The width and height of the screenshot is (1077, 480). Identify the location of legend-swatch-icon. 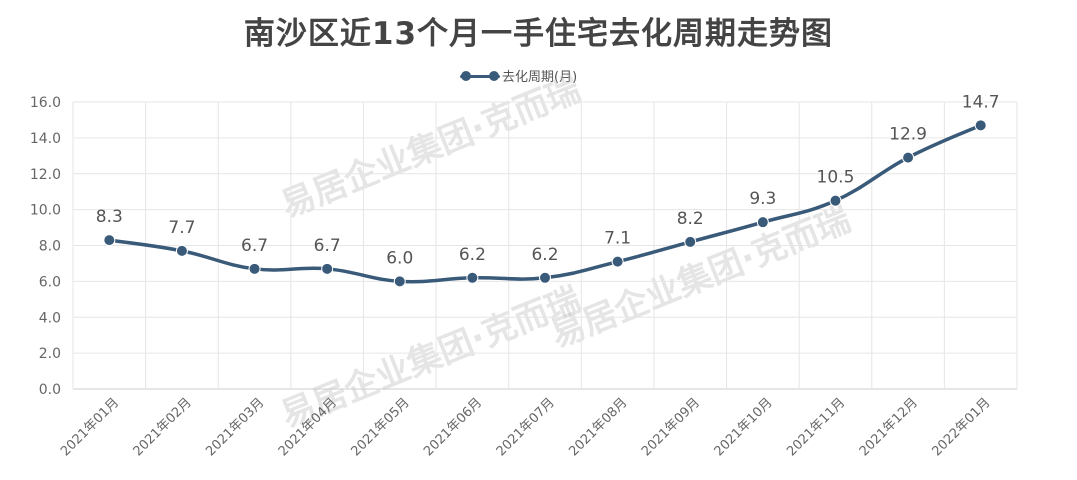
(480, 76).